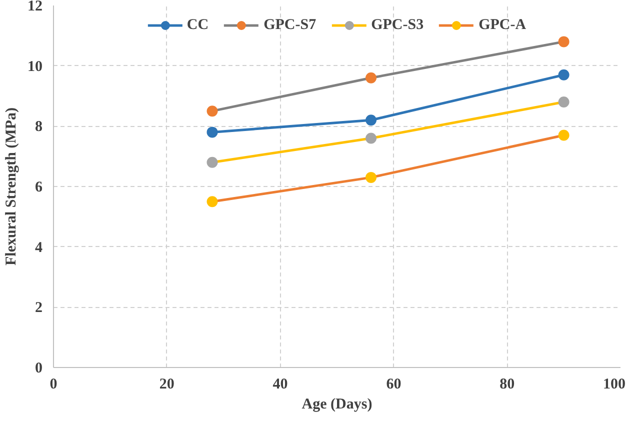 This screenshot has height=425, width=634. I want to click on x-tick-label: 0, so click(54, 384).